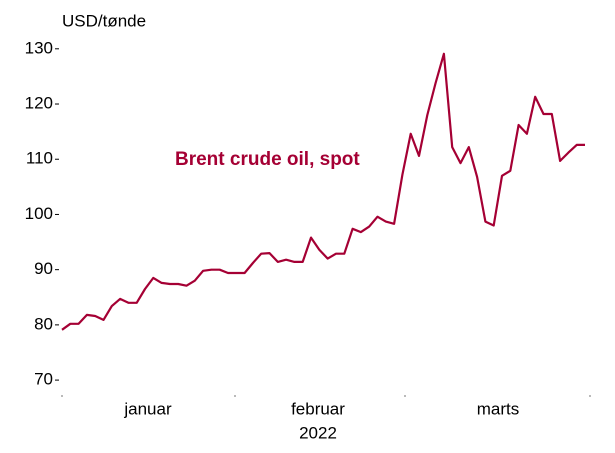 The image size is (615, 453). Describe the element at coordinates (43, 323) in the screenshot. I see `y-tick-label: 80` at that location.